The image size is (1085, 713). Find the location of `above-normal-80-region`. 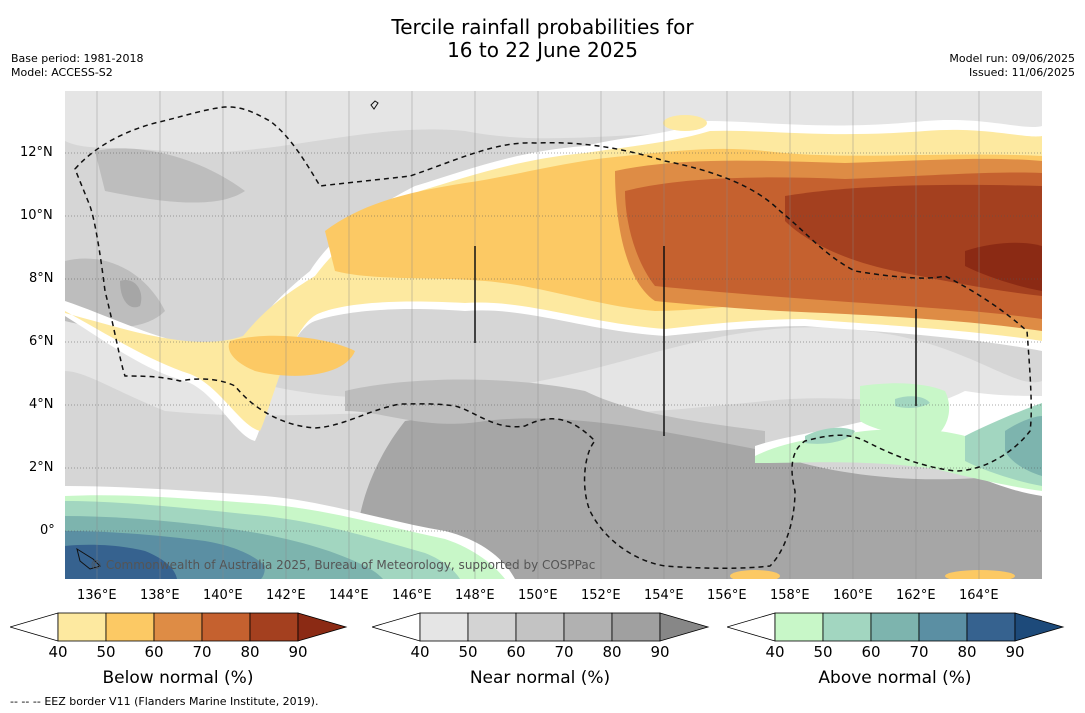

above-normal-80-region is located at coordinates (121, 561).